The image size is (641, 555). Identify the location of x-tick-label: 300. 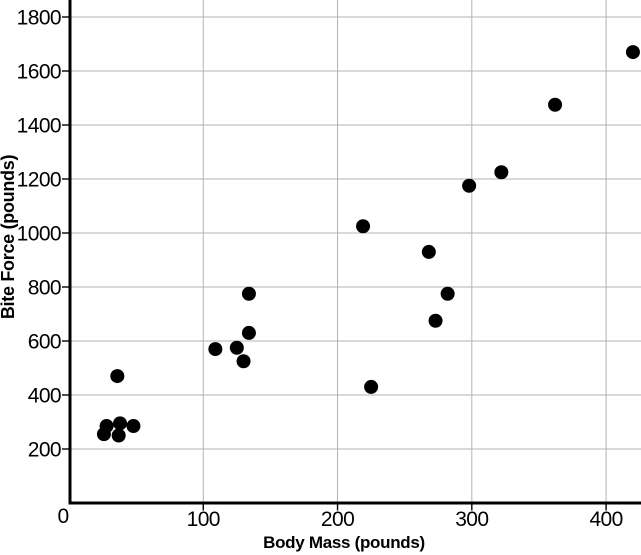
(471, 519).